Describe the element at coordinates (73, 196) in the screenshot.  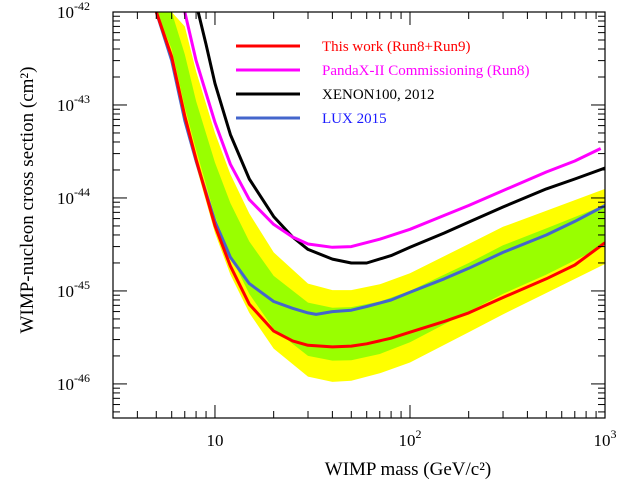
I see `y-tick-label: 10-44` at that location.